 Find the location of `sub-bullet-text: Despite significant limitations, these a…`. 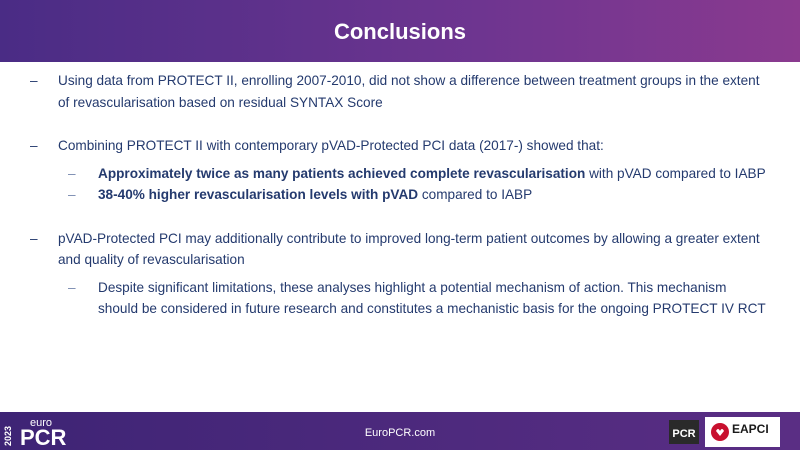

sub-bullet-text: Despite significant limitations, these a… is located at coordinates (432, 298).